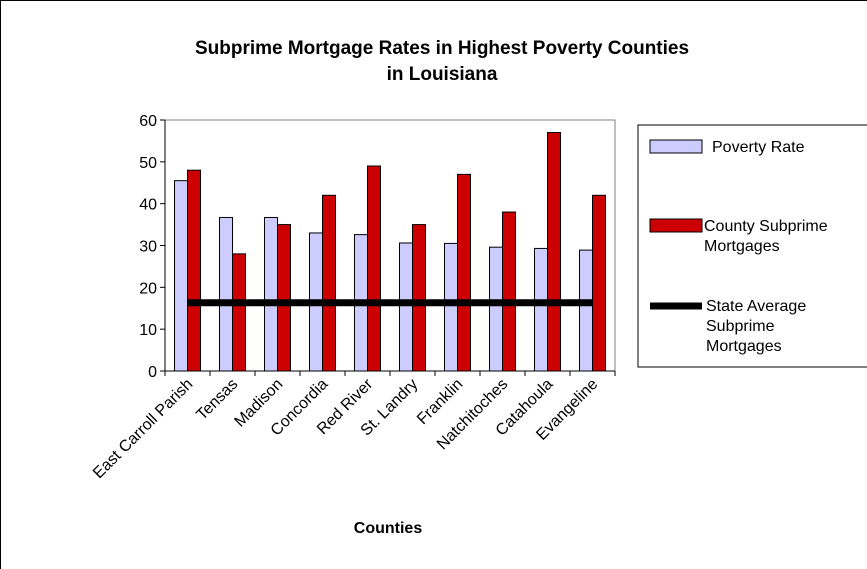  Describe the element at coordinates (152, 372) in the screenshot. I see `y-tick-label: 0` at that location.